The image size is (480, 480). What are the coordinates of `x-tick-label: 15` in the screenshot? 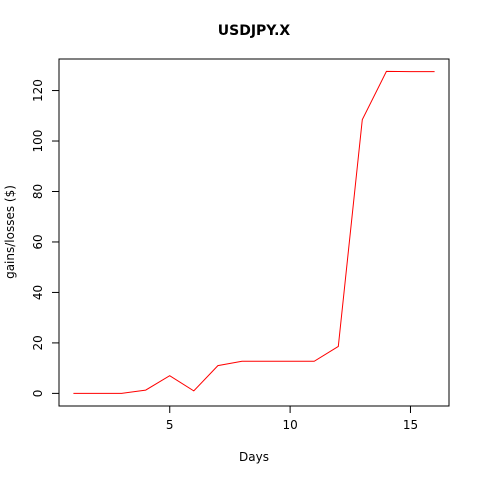 It's located at (410, 425).